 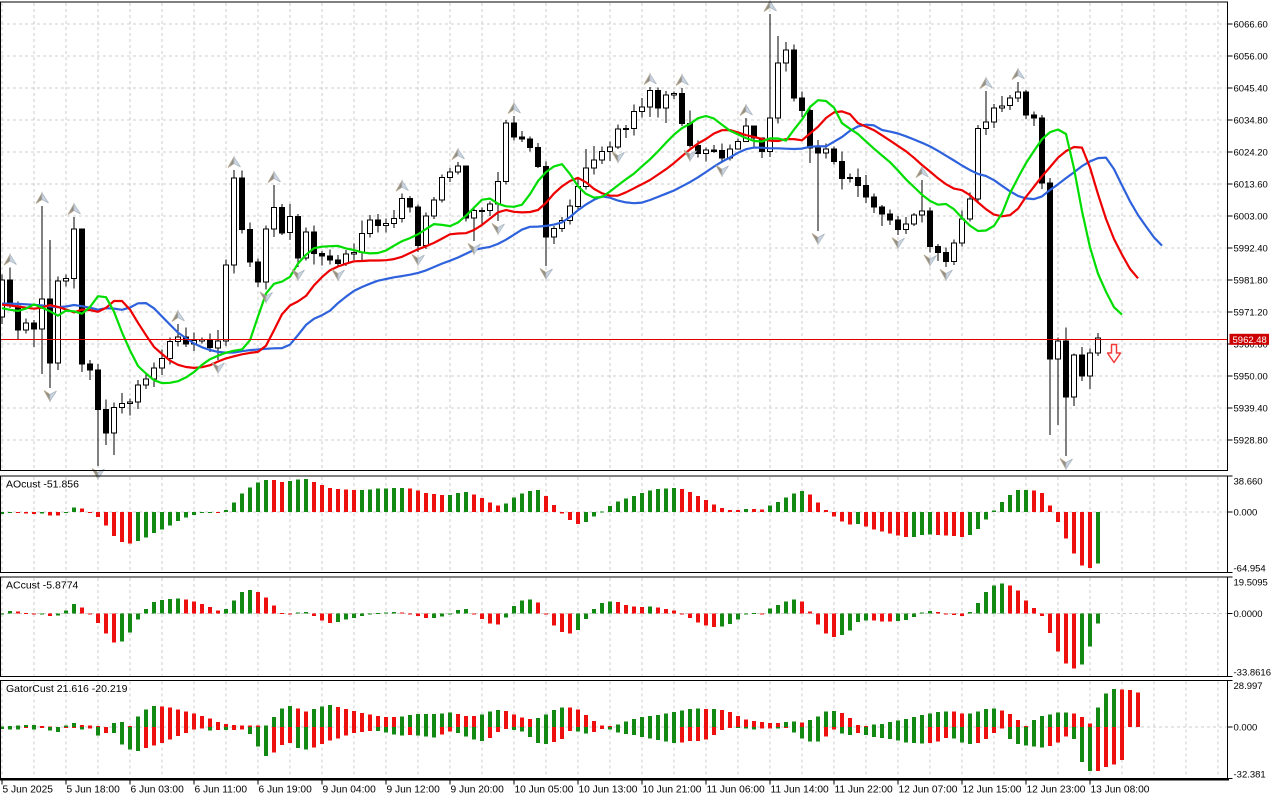 I want to click on svg-text: 9 Jun 12:00, so click(x=414, y=790).